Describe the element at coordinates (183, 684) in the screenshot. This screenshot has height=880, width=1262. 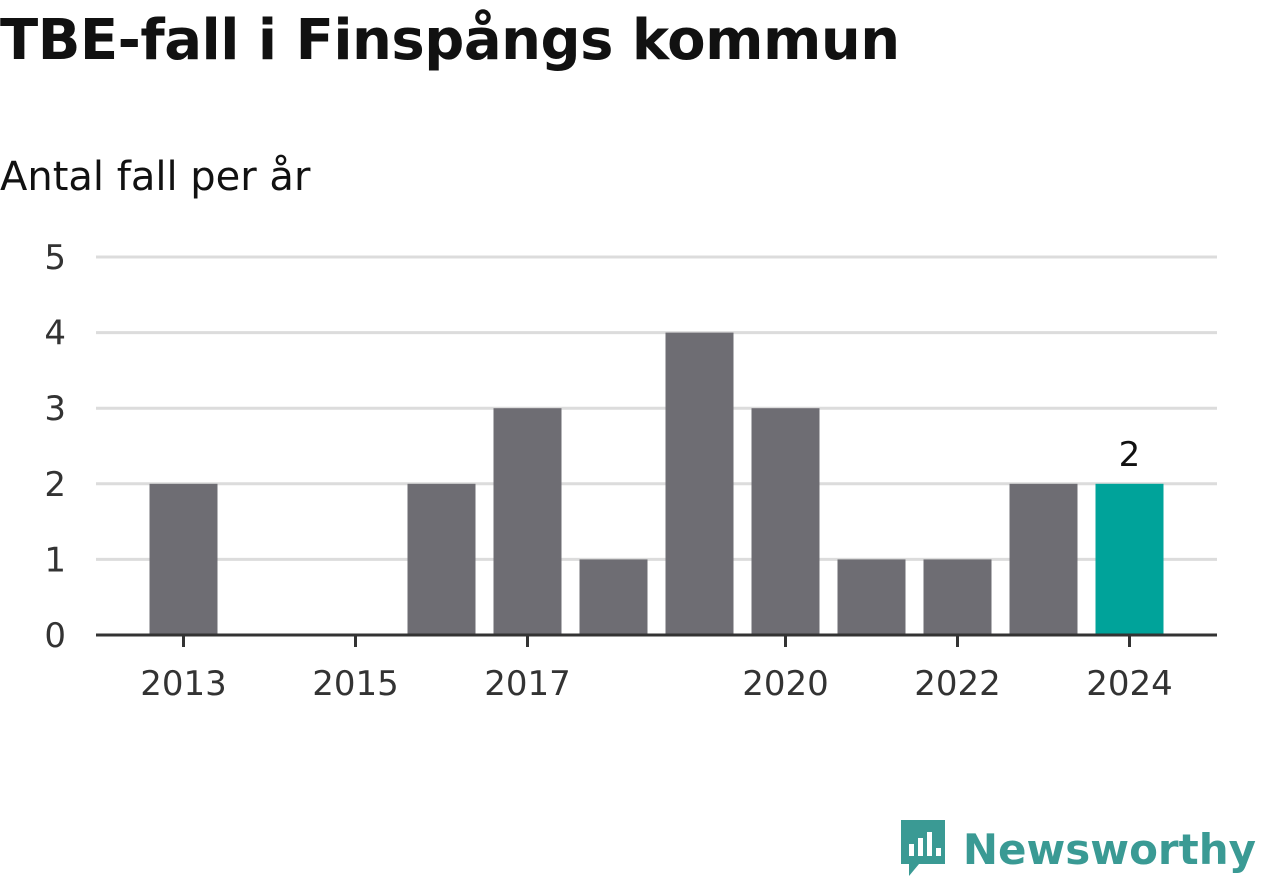
I see `x-tick-label-2013: 2013` at that location.